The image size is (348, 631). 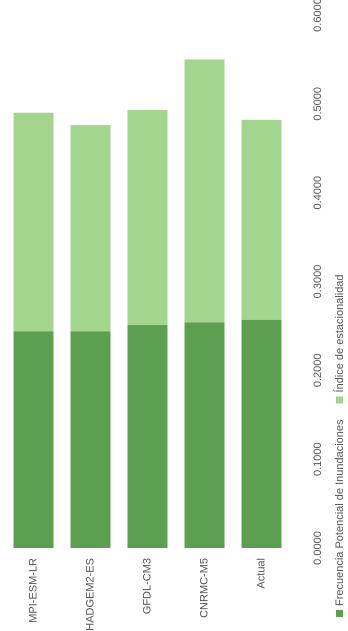 What do you see at coordinates (261, 573) in the screenshot?
I see `x-tick-label: Actual` at bounding box center [261, 573].